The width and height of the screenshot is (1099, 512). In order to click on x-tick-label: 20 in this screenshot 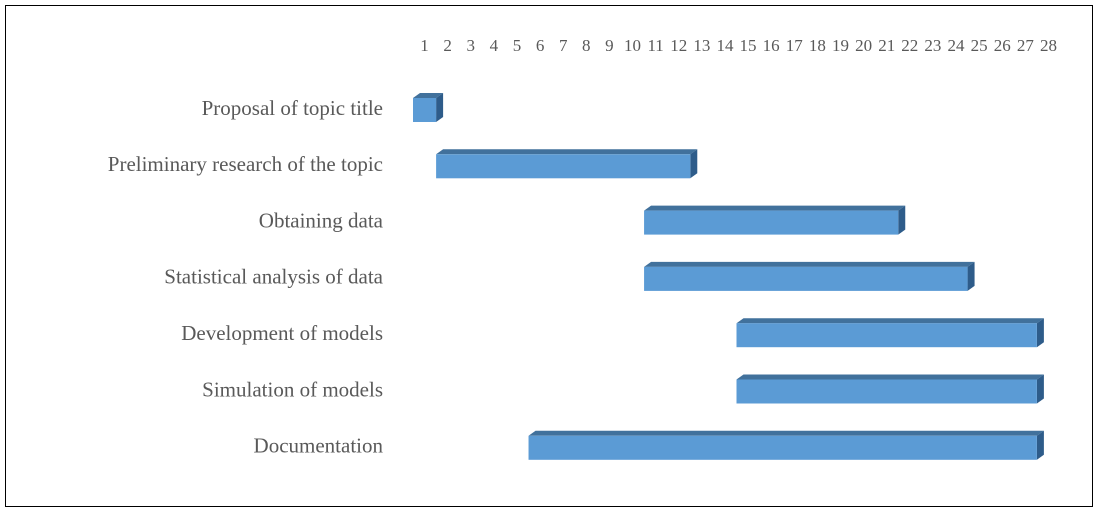, I will do `click(863, 45)`.